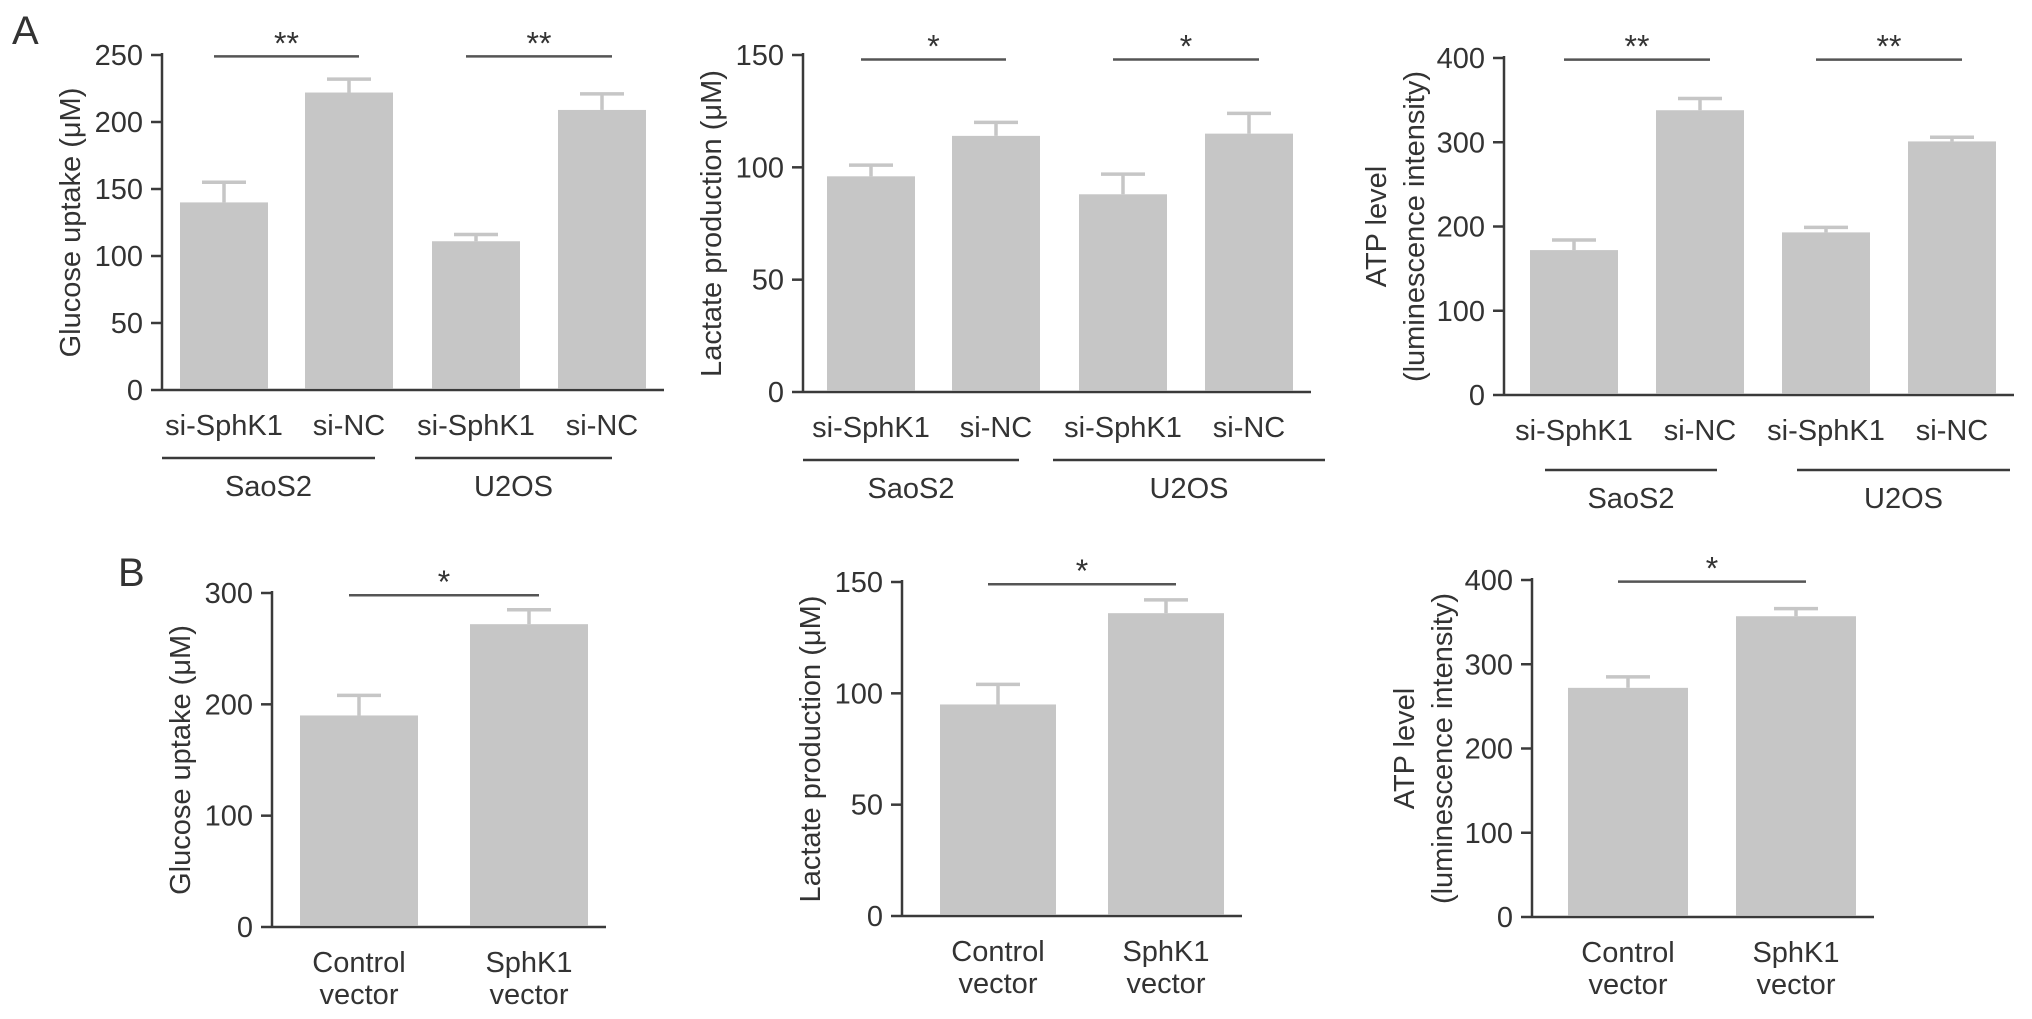 The image size is (2032, 1019). Describe the element at coordinates (131, 573) in the screenshot. I see `panel-label-b: B` at that location.